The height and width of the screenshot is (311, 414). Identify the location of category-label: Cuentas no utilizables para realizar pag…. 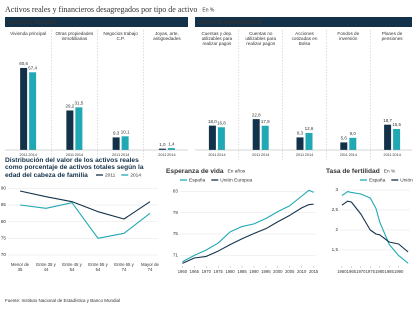
(261, 39).